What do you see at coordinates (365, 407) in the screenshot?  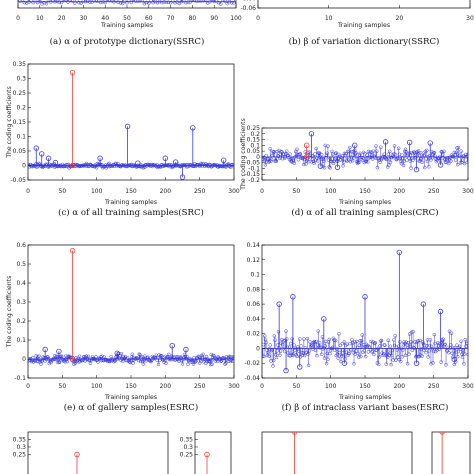 I see `panel-caption: (f) β of intraclass variant bases(ESRC)` at bounding box center [365, 407].